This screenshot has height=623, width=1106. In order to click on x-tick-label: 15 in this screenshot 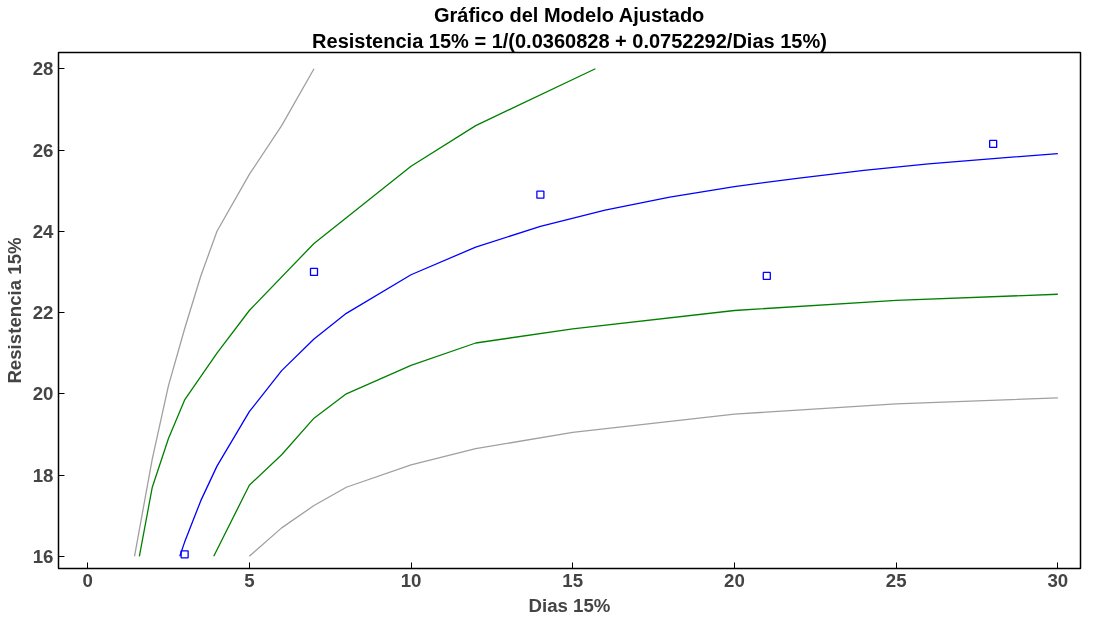, I will do `click(573, 580)`.